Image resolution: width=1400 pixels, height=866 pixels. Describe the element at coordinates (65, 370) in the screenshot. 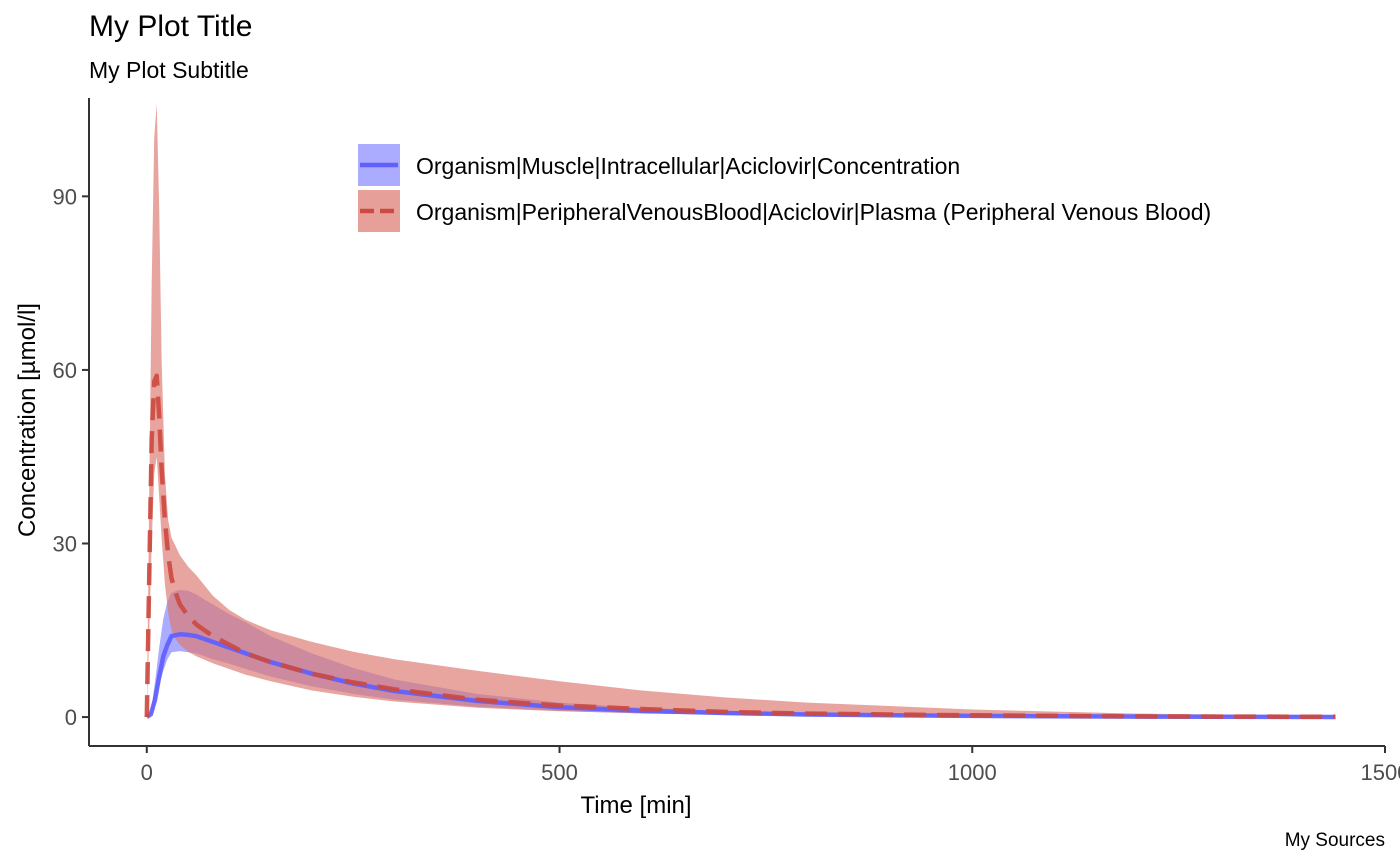

I see `y-tick-label: 60` at that location.